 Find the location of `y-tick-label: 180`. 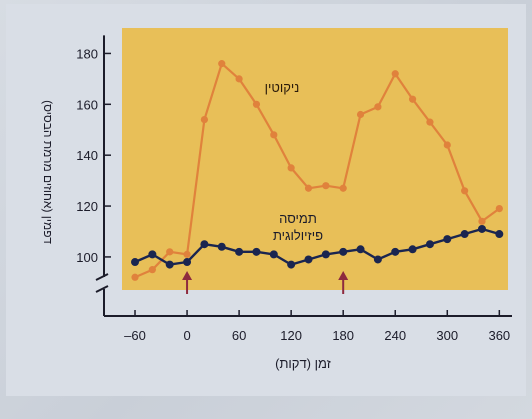

y-tick-label: 180 is located at coordinates (87, 53).